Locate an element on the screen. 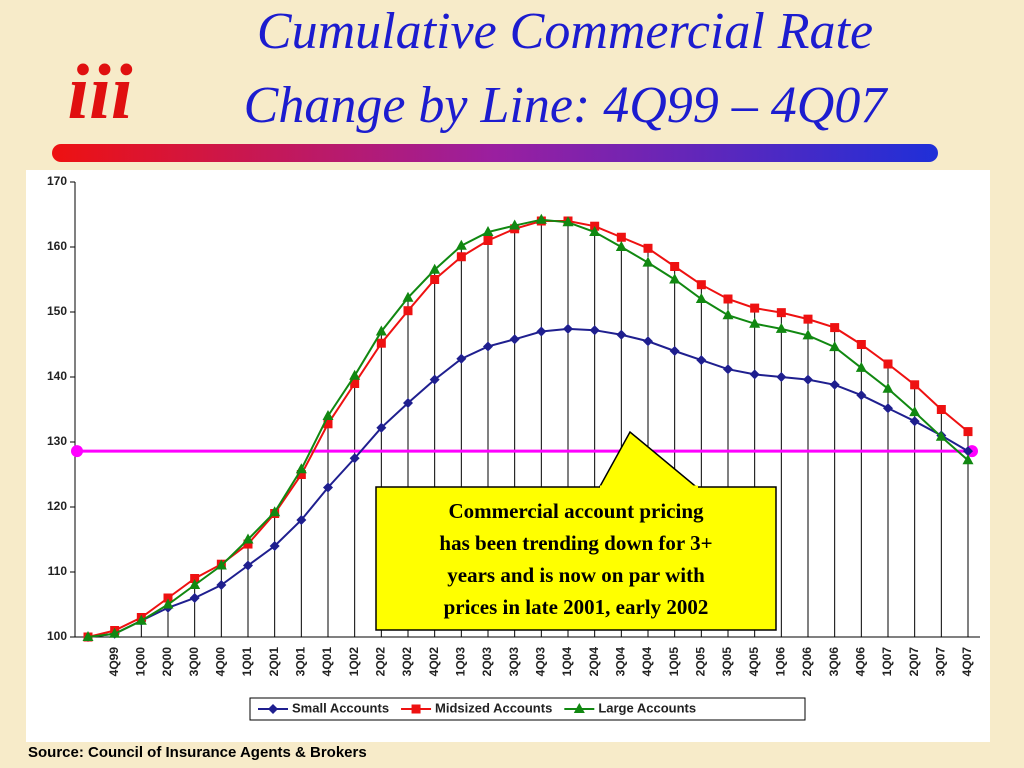 This screenshot has width=1024, height=768. x-tick-label: 2Q06 is located at coordinates (807, 662).